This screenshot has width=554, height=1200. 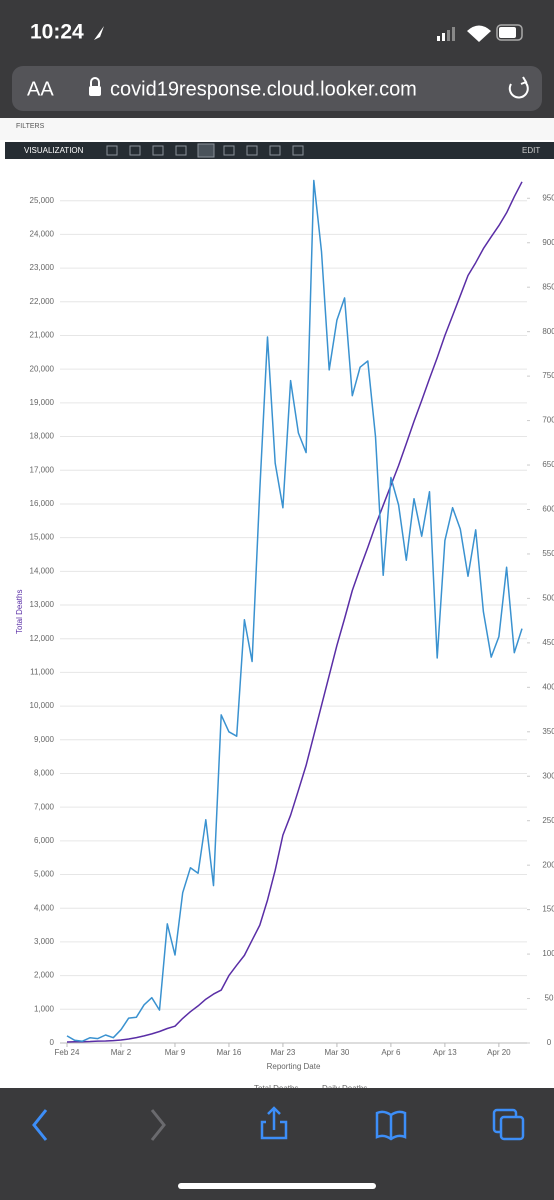 I want to click on y-tick-label: 0, so click(x=52, y=1042).